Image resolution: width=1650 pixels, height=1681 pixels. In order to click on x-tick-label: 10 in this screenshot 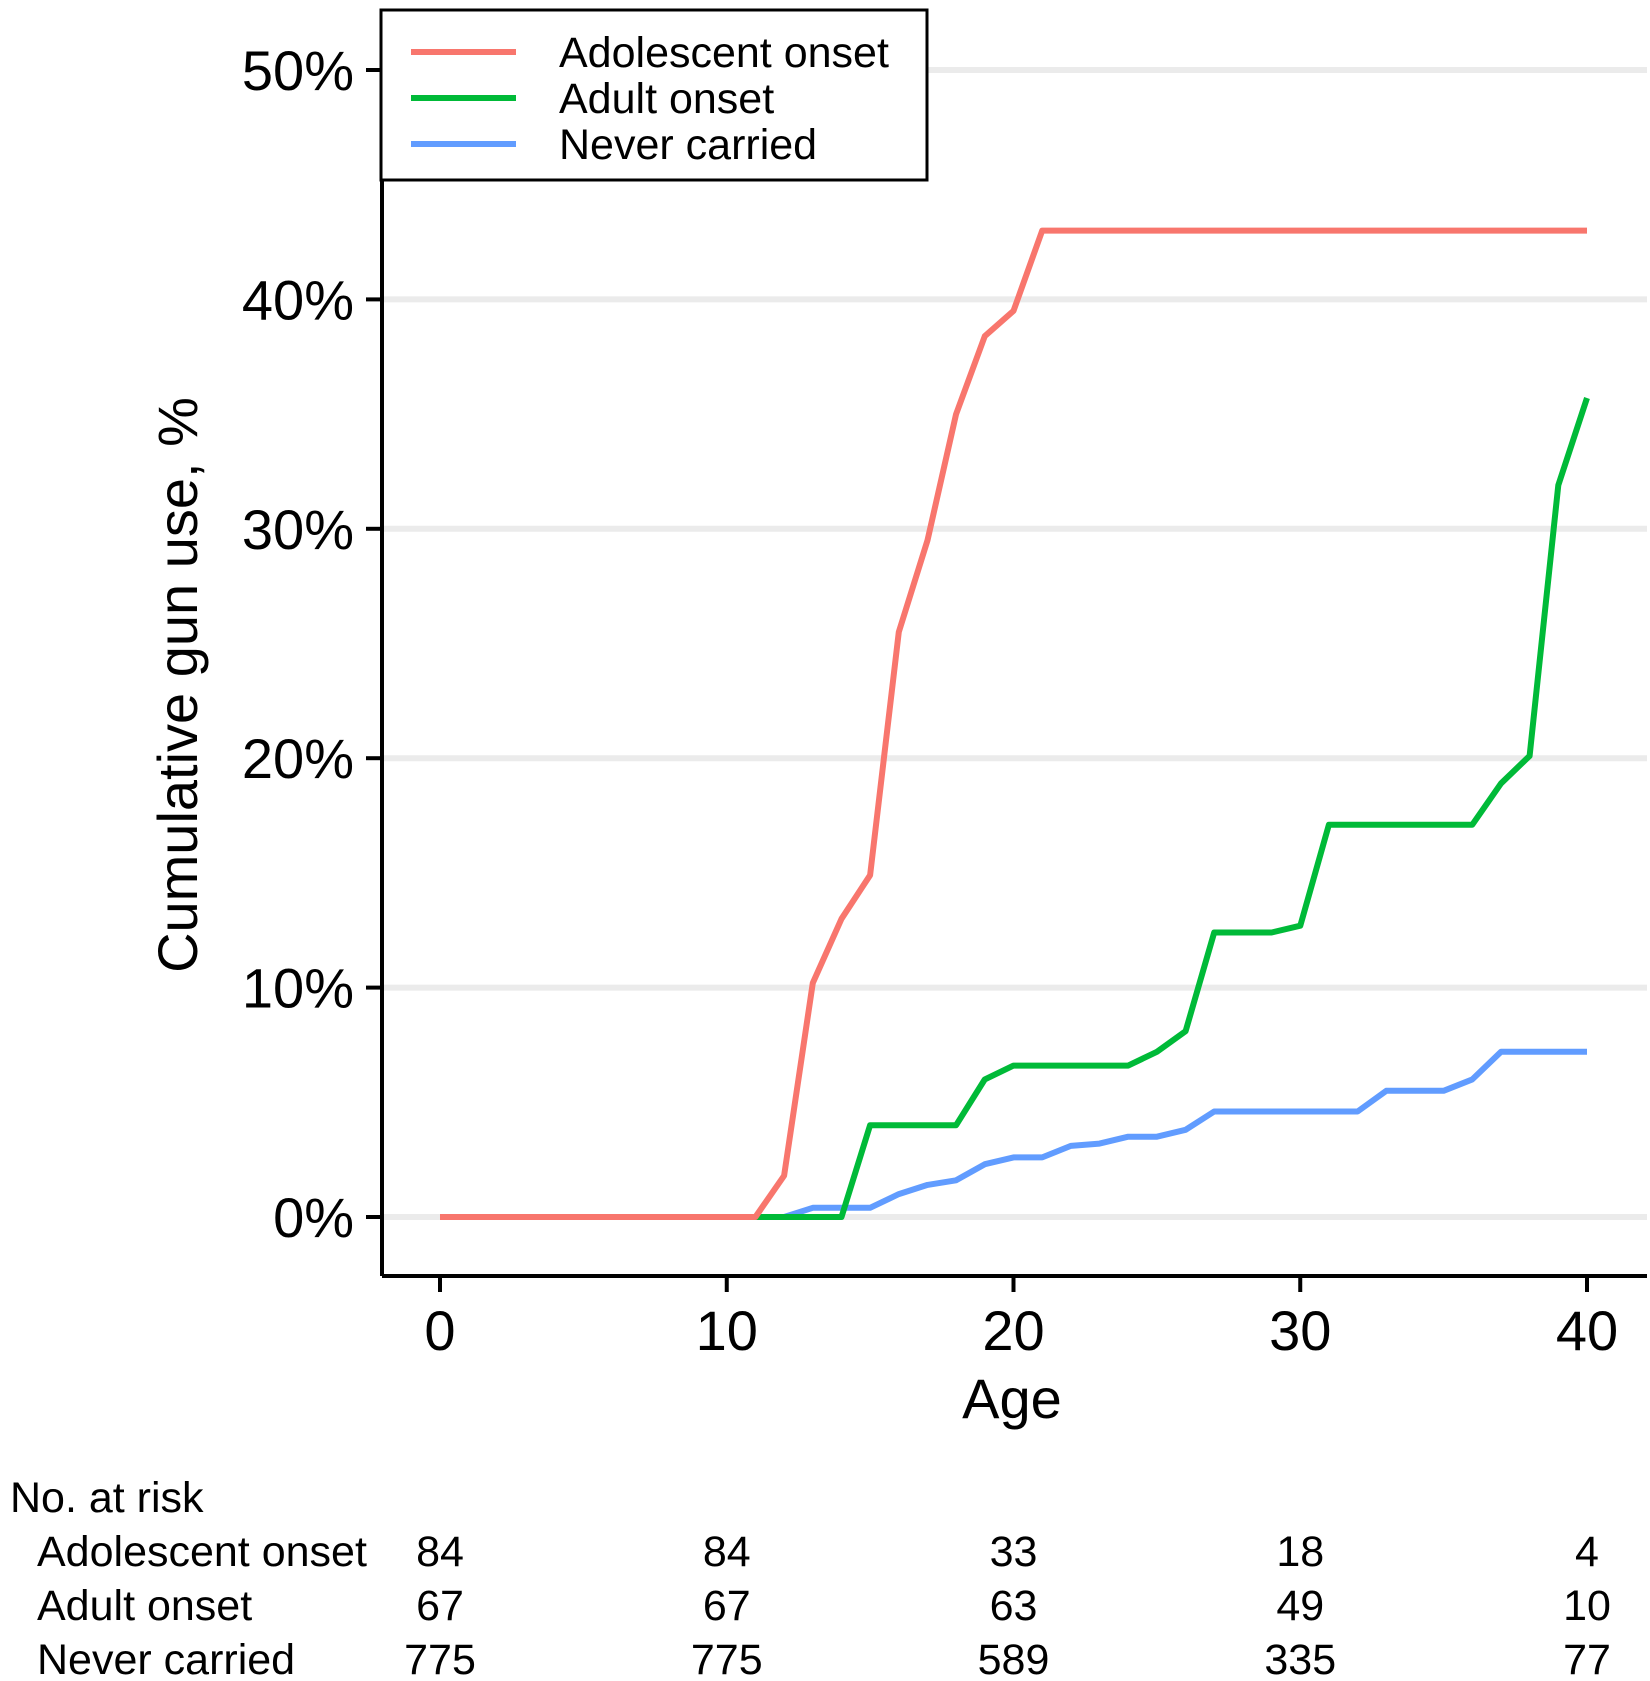, I will do `click(727, 1330)`.